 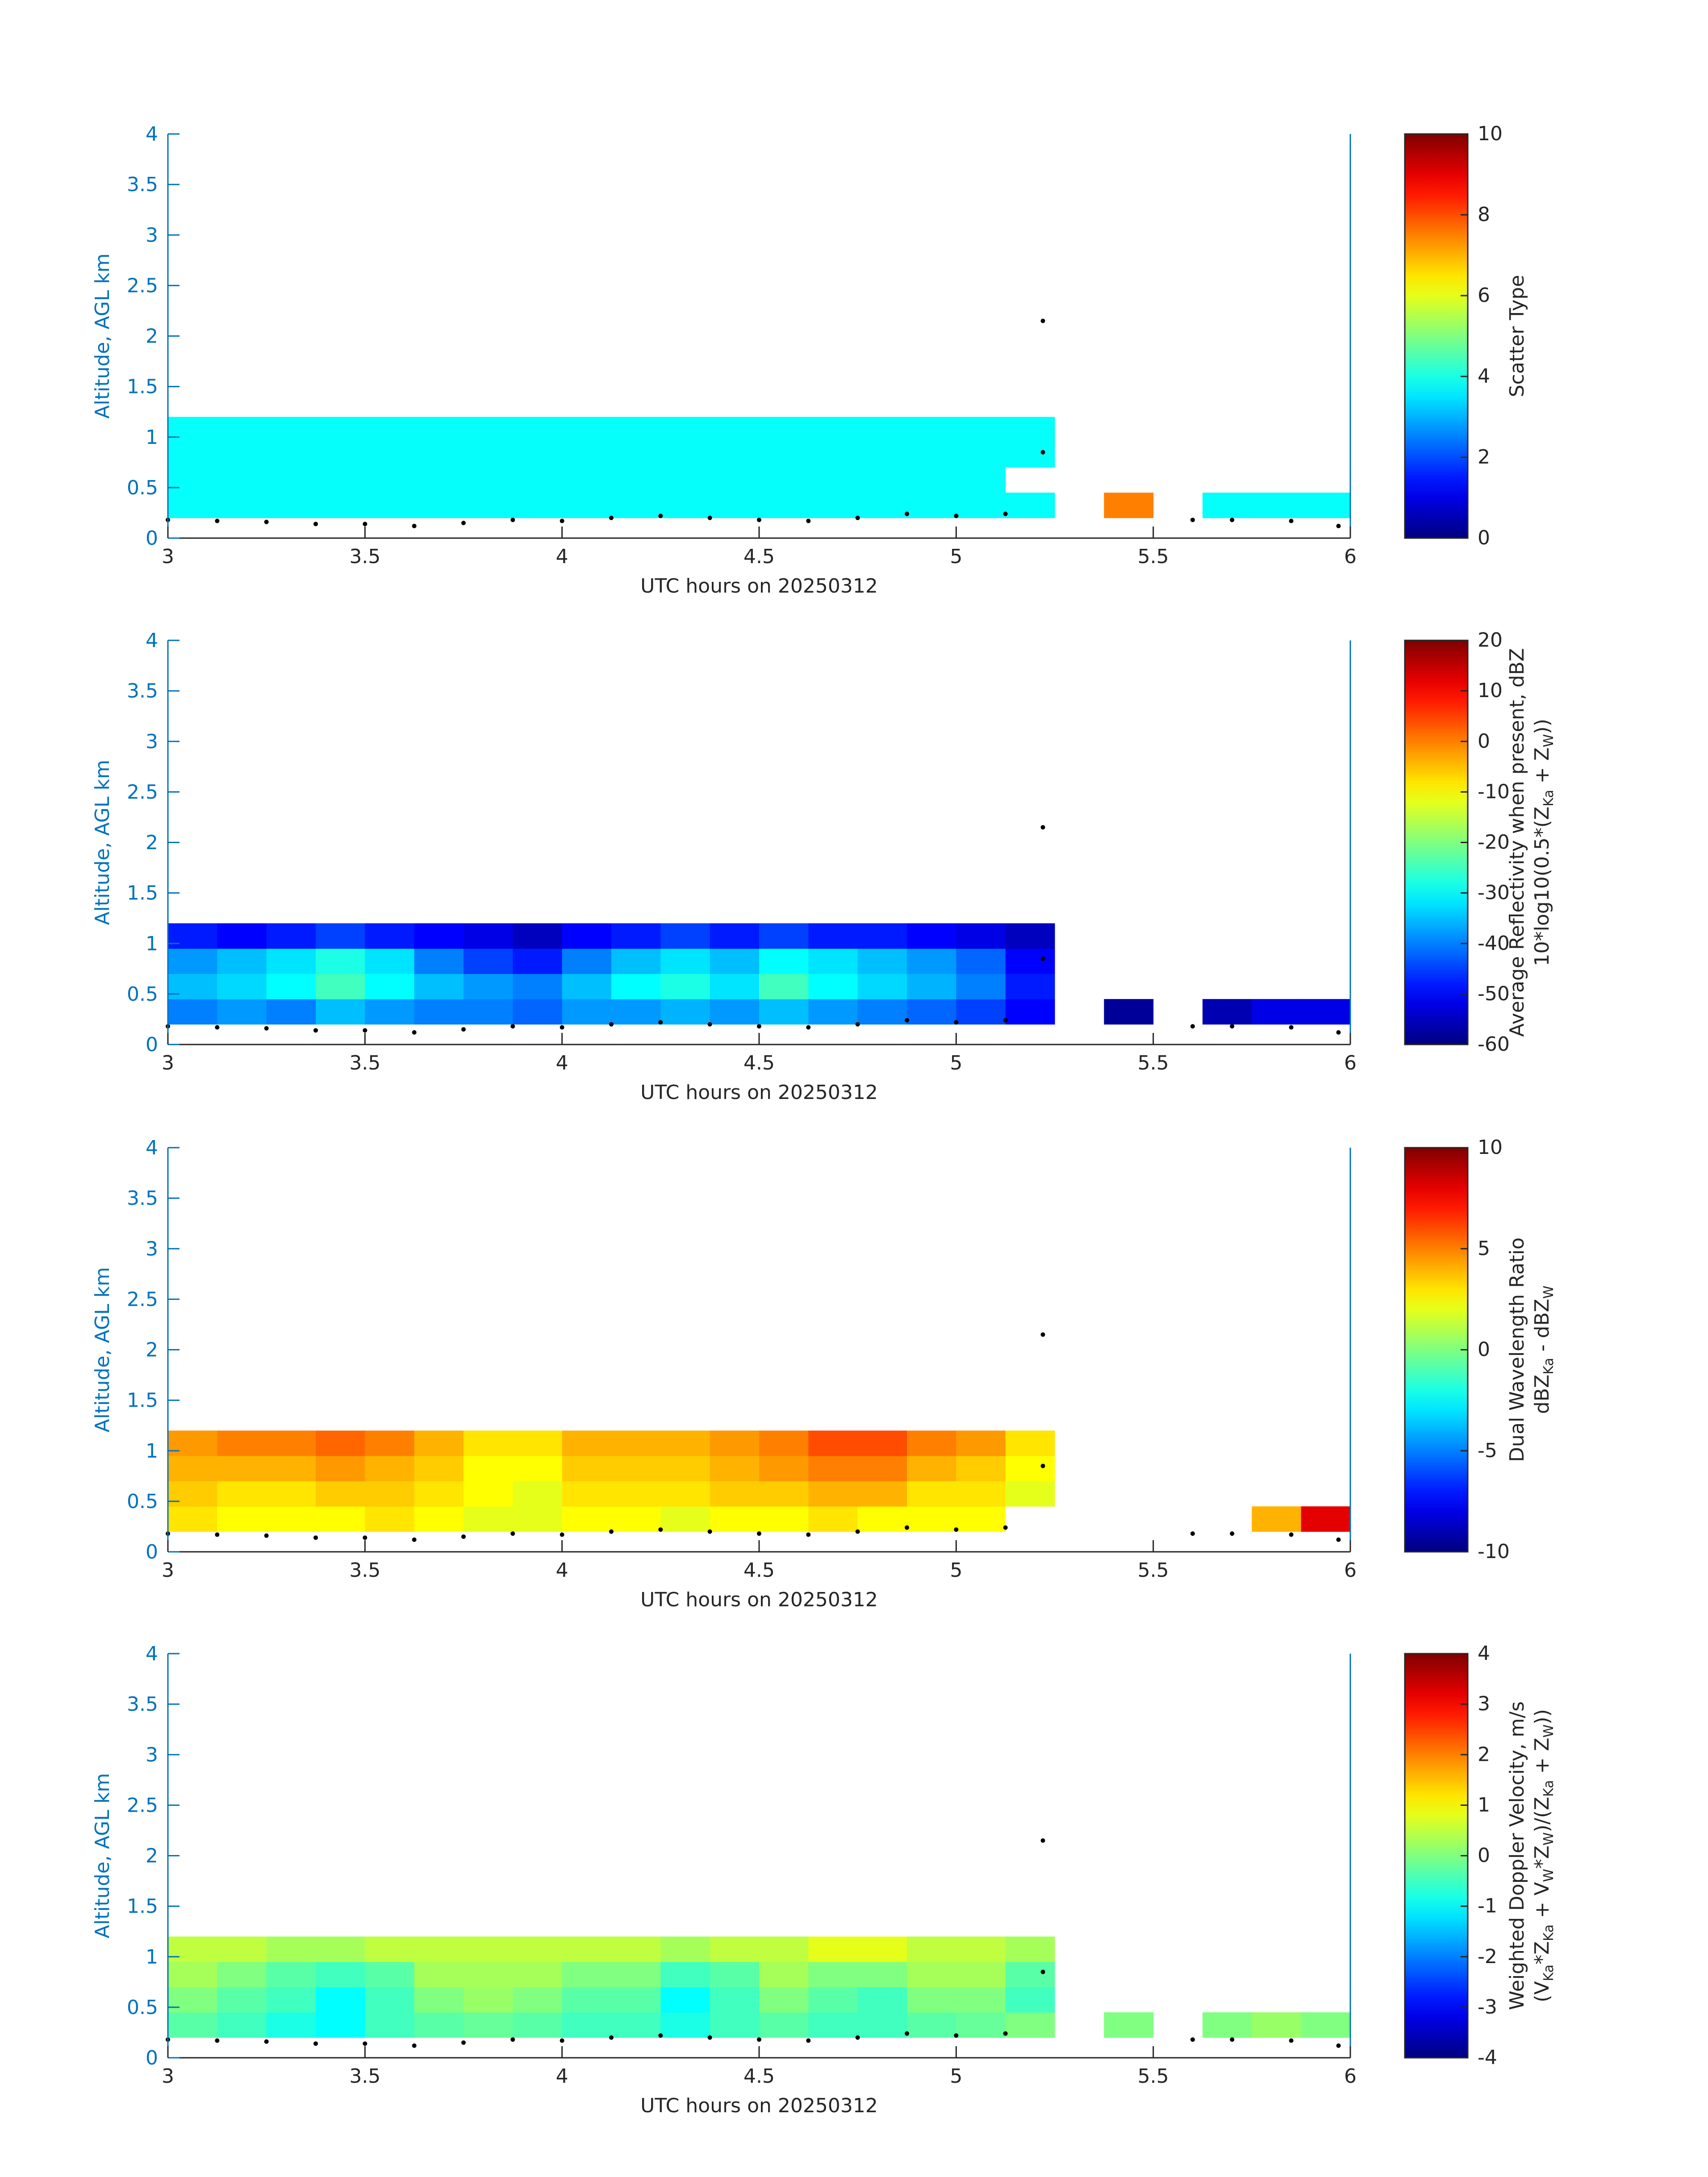 I want to click on colorbar-tick-label: -60, so click(x=1494, y=1044).